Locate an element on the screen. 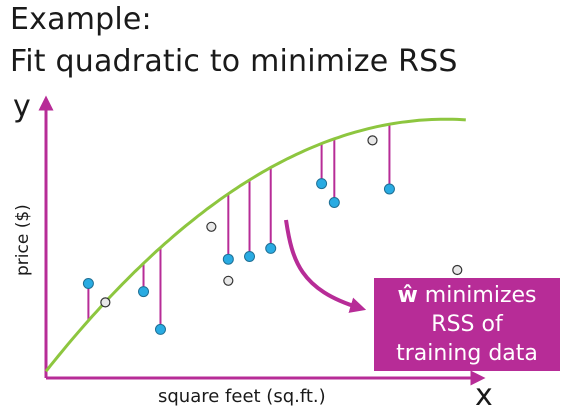  callout-box: ŵ minimizes RSS of training data is located at coordinates (467, 324).